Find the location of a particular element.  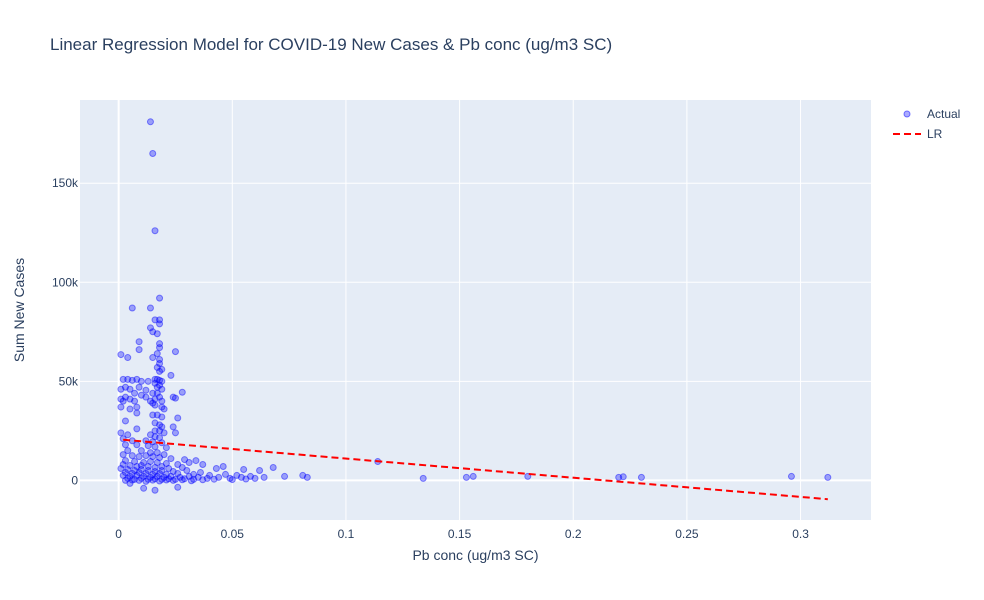

x-tick-label: 0.3 is located at coordinates (800, 534).